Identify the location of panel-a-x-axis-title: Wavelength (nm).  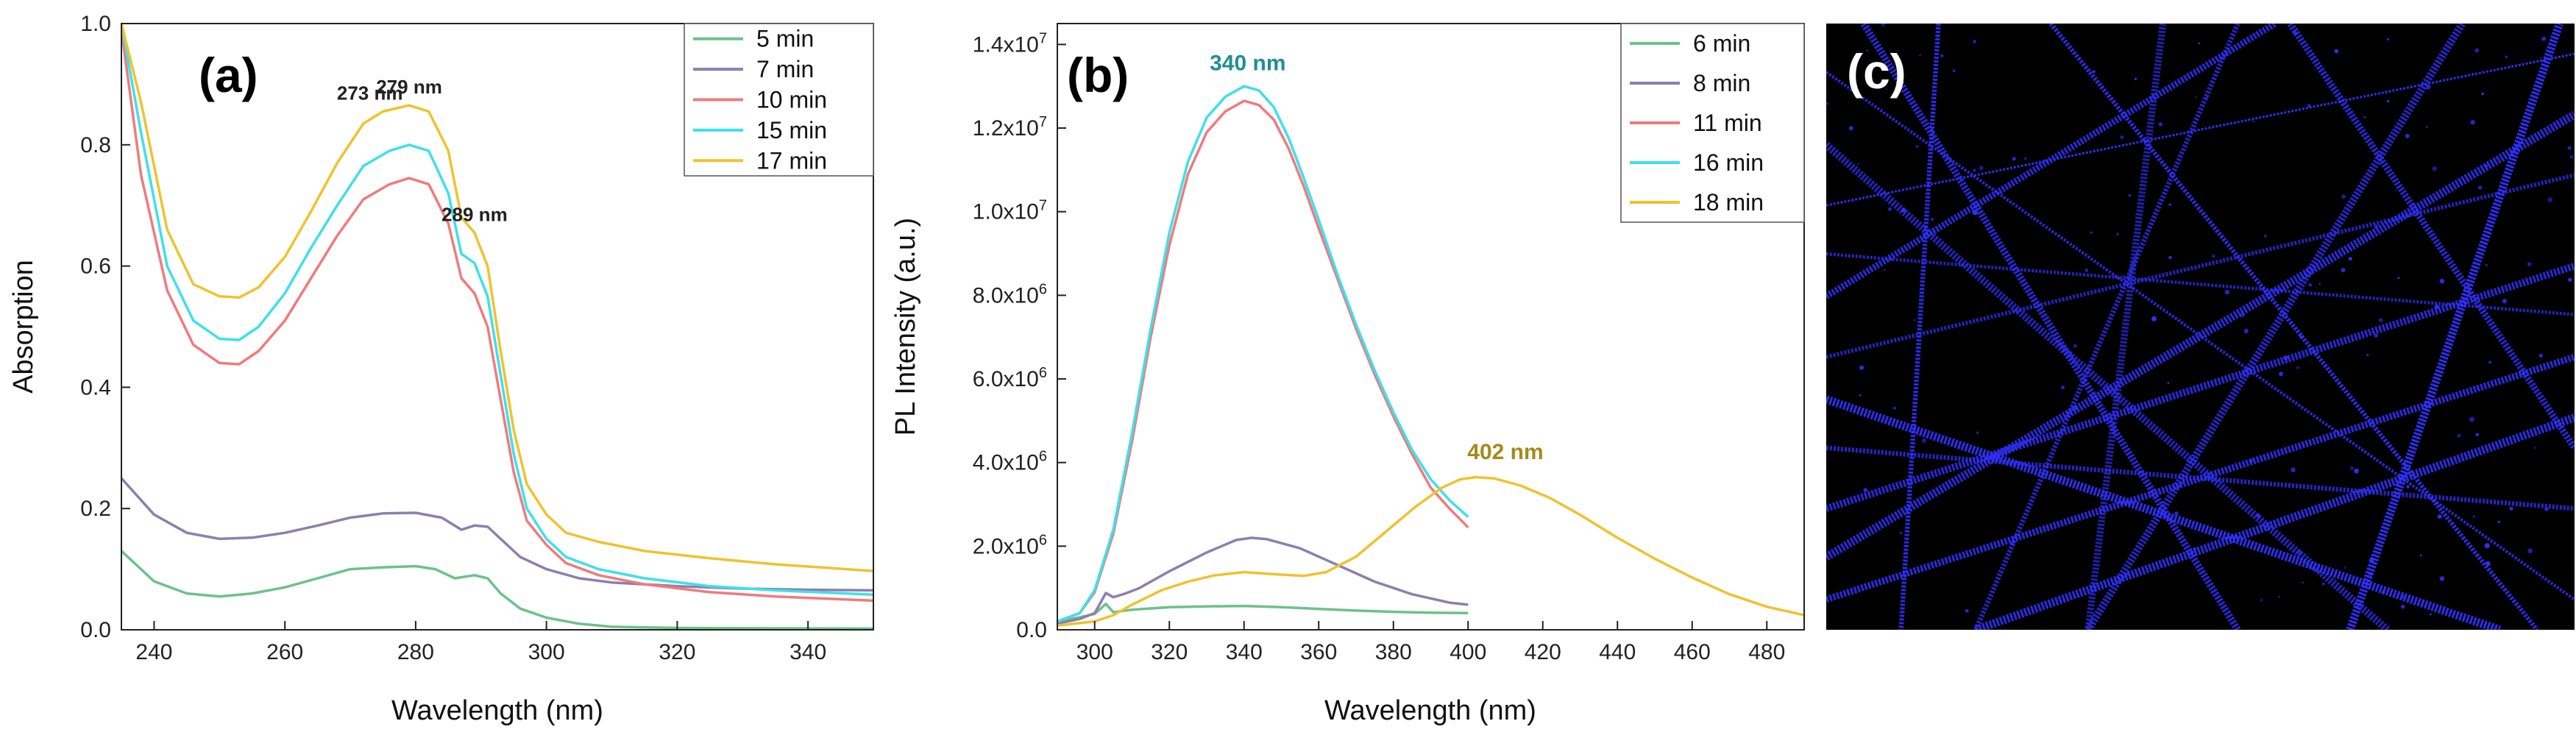
(497, 710).